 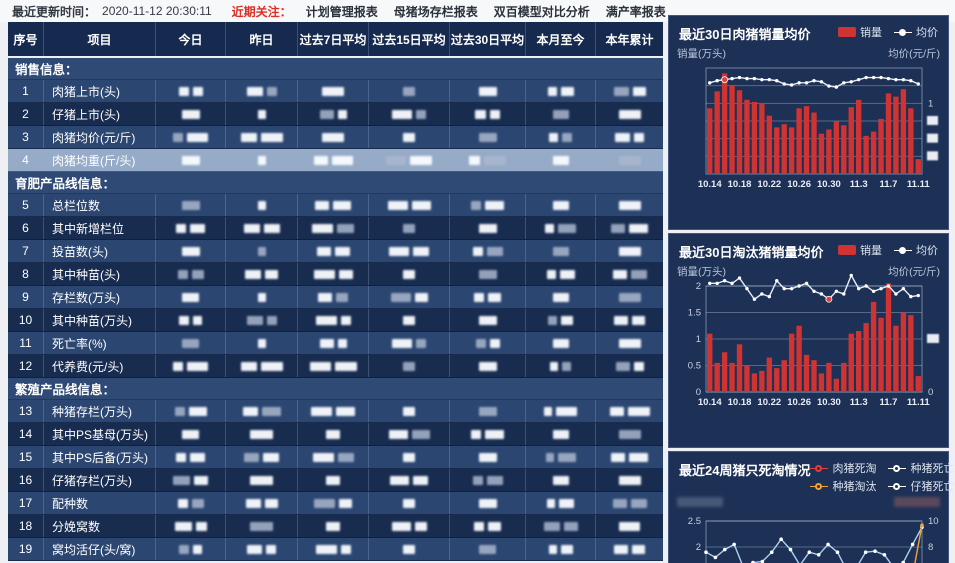 What do you see at coordinates (100, 137) in the screenshot?
I see `row-label: 肉猪均价(元/斤)` at bounding box center [100, 137].